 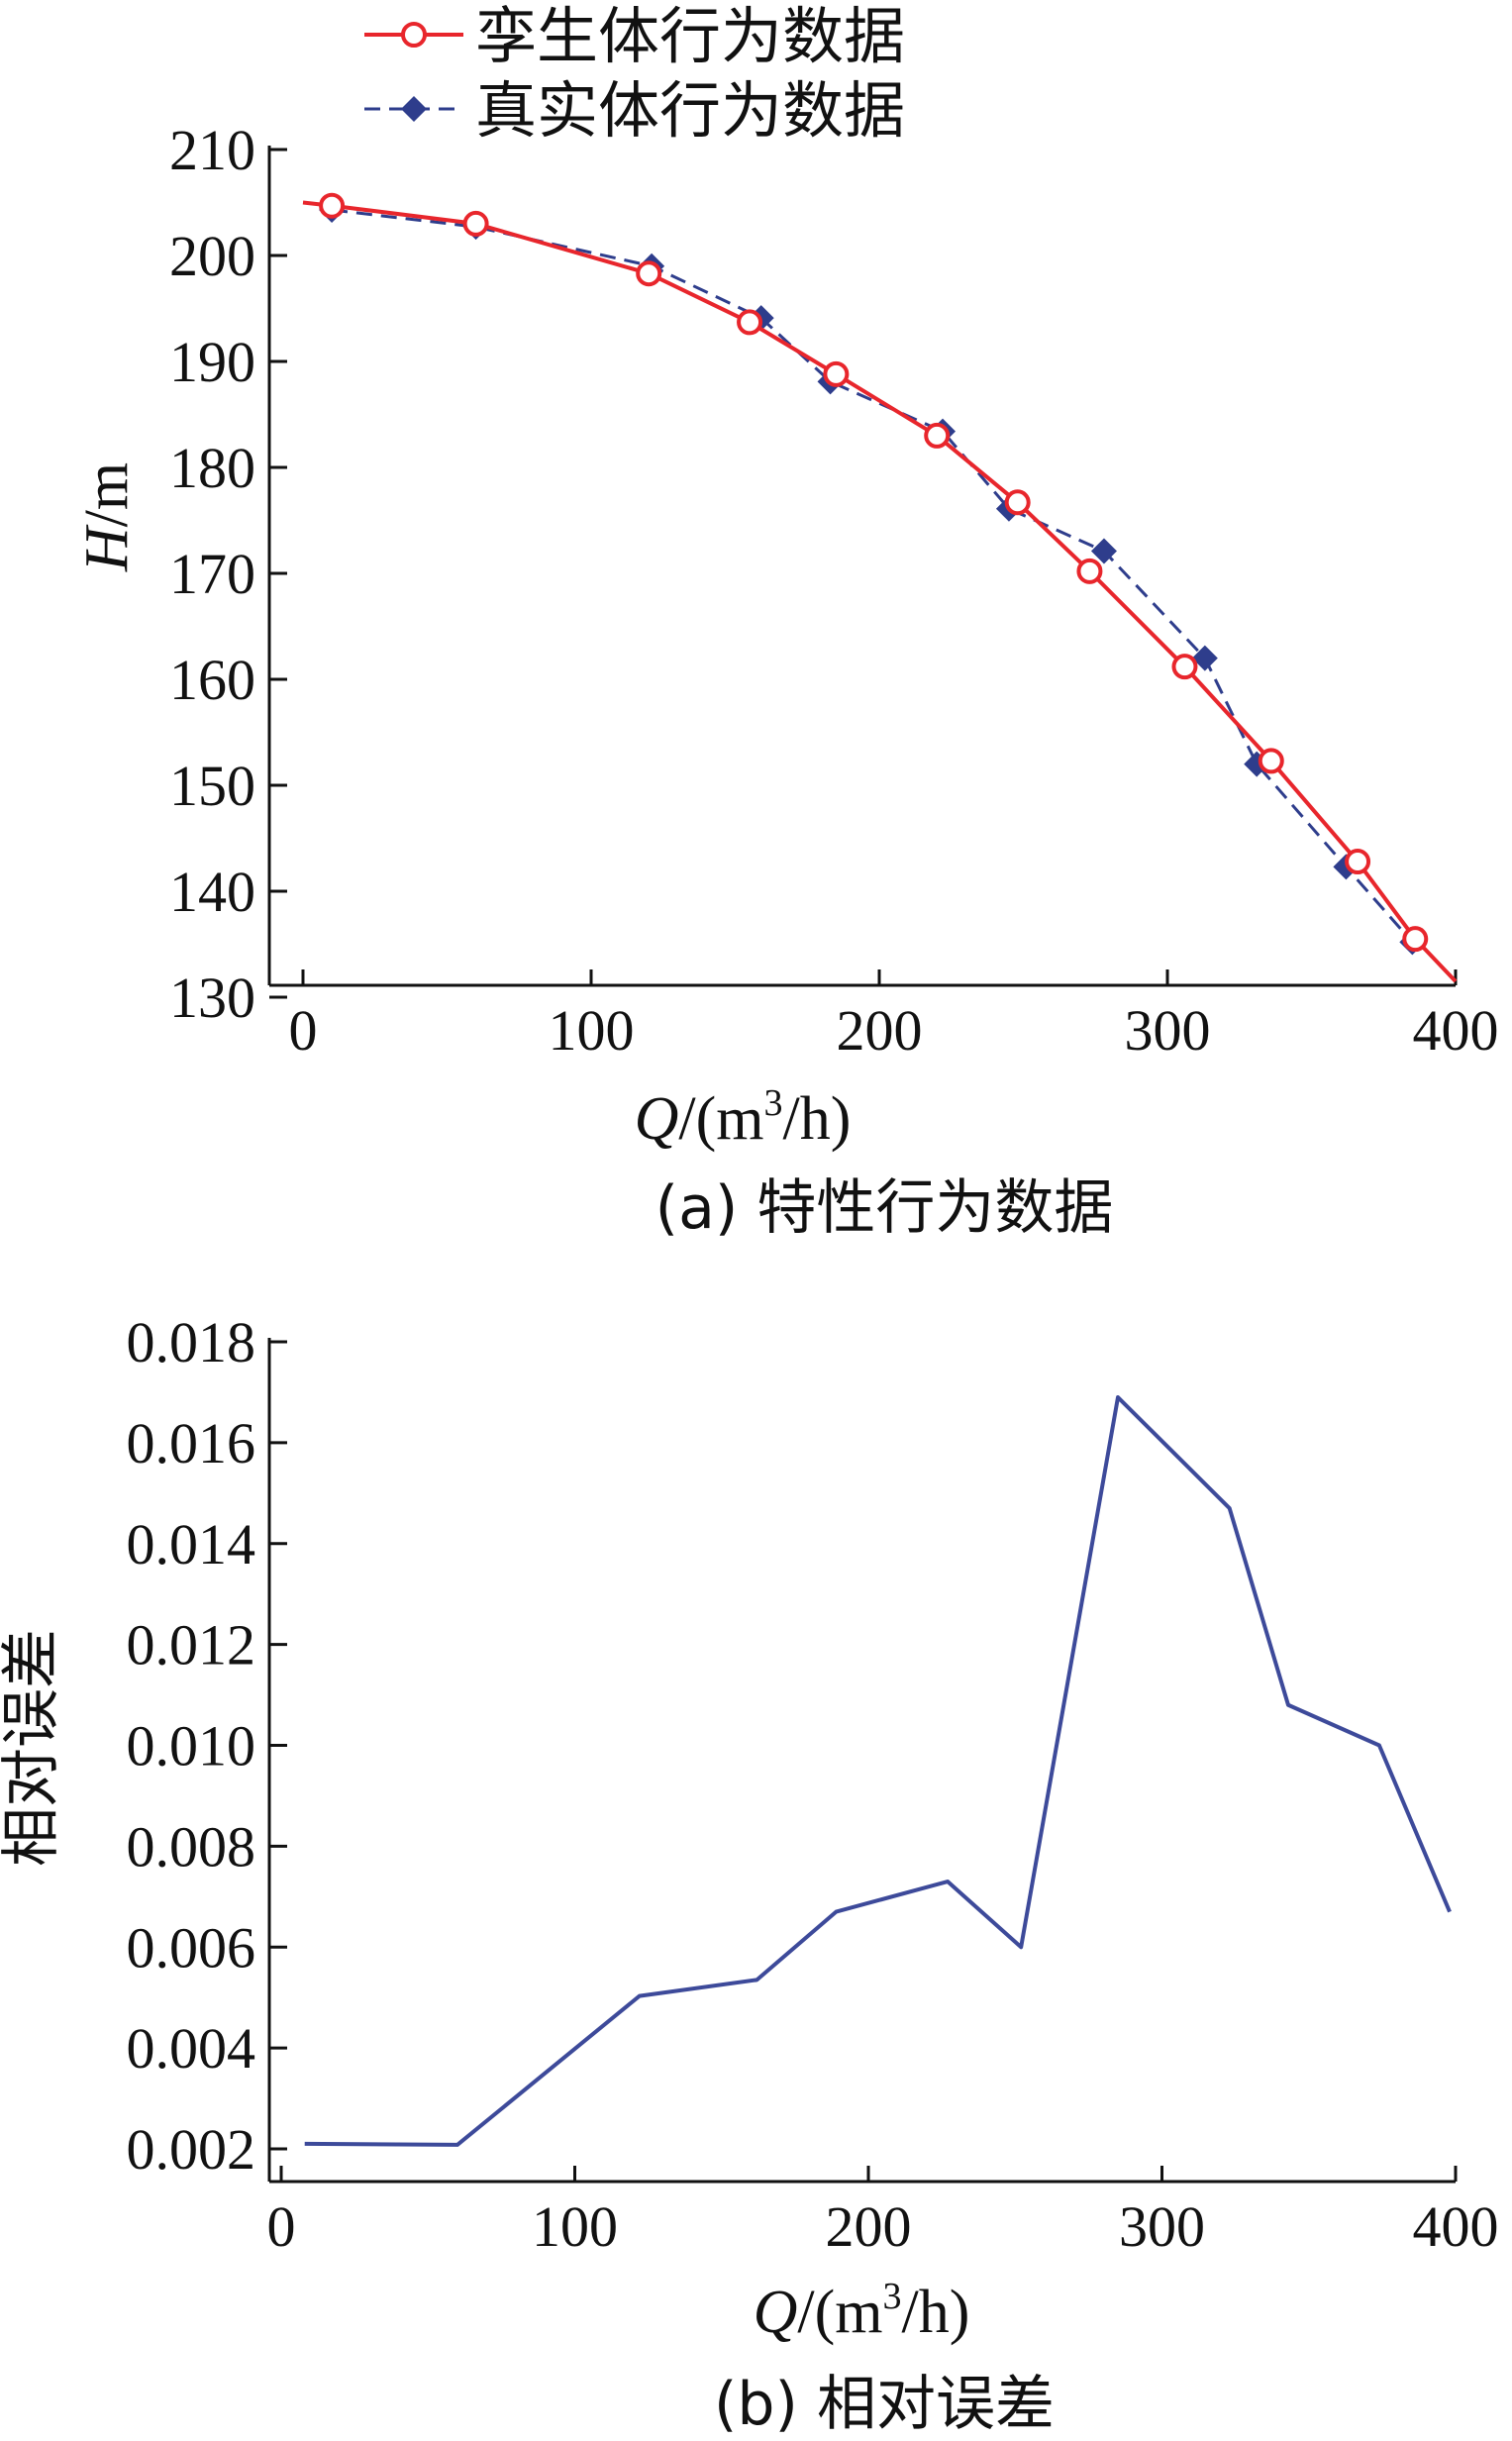 What do you see at coordinates (1162, 2226) in the screenshot?
I see `chart-b-x-tick-label: 300` at bounding box center [1162, 2226].